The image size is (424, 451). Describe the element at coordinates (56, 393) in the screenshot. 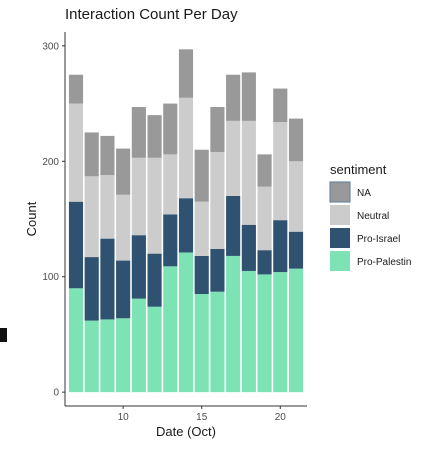

I see `y-tick-label: 0` at that location.